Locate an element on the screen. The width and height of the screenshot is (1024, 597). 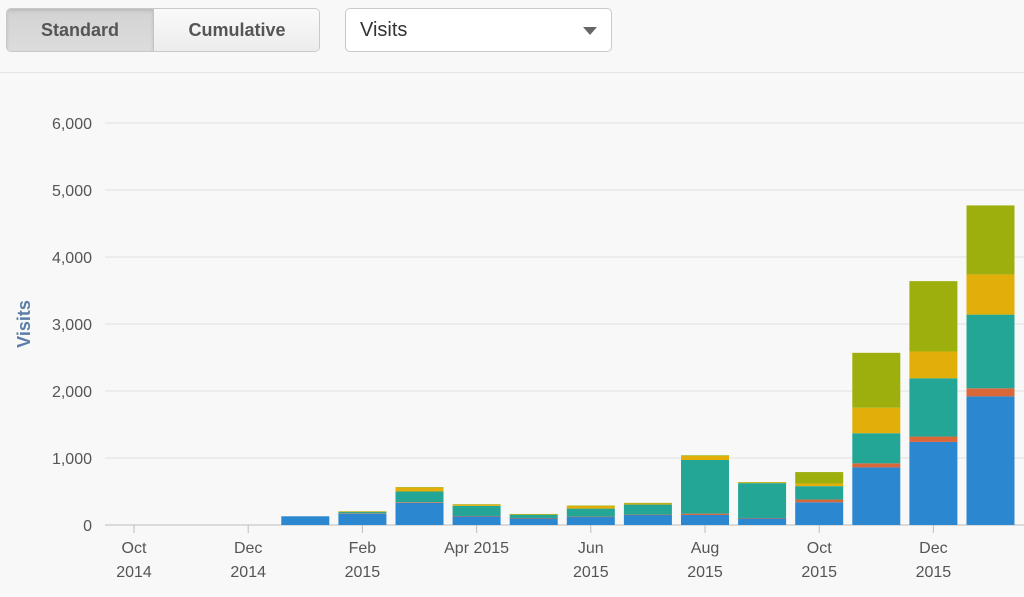
toolbar: Standard Cumulative Visits is located at coordinates (512, 36).